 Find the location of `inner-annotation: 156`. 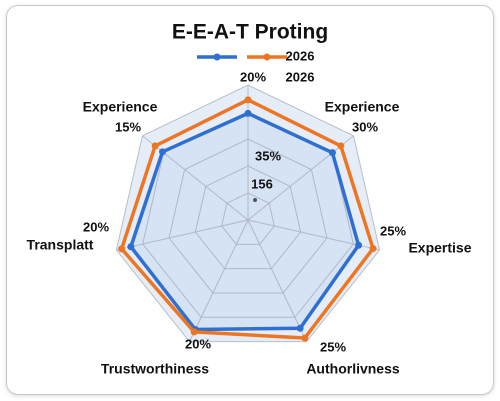

inner-annotation: 156 is located at coordinates (262, 183).